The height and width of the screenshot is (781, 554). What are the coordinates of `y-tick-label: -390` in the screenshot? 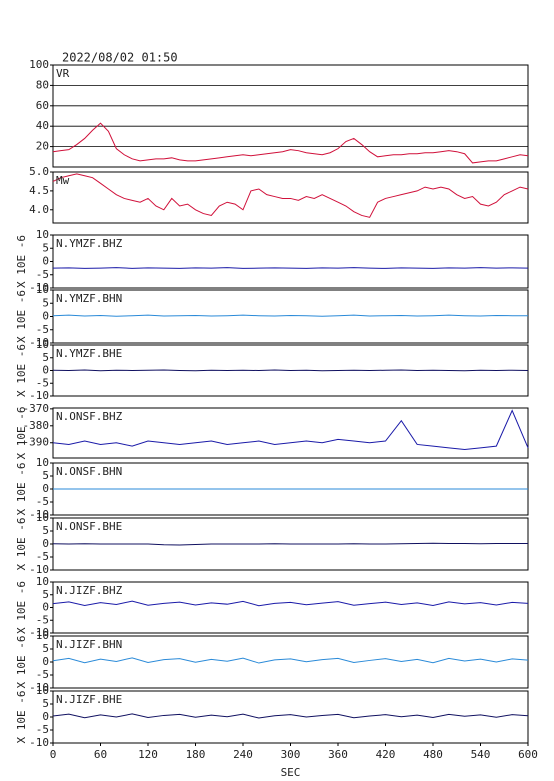 It's located at (36, 442).